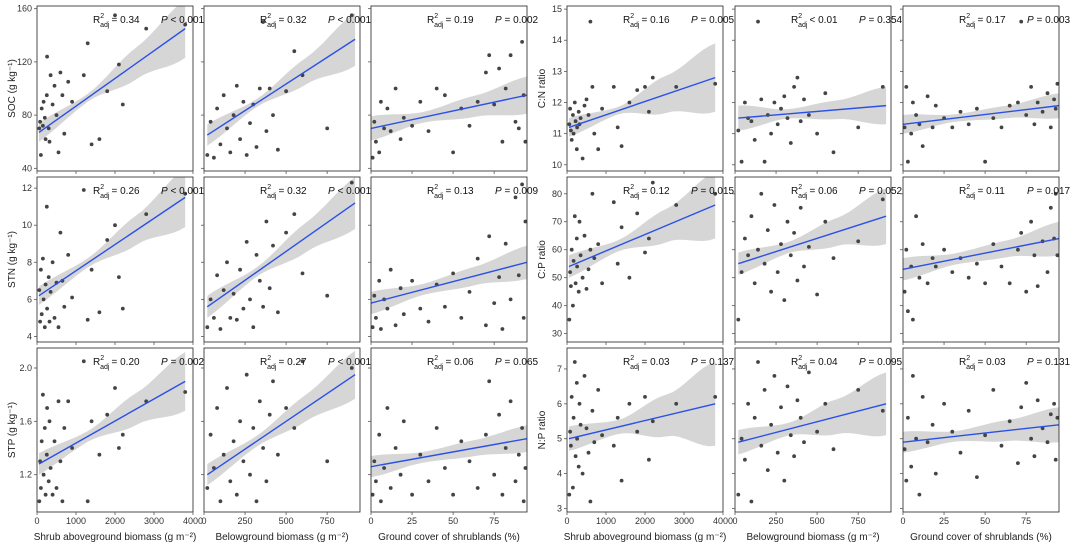  What do you see at coordinates (12, 259) in the screenshot?
I see `y-axis-title: STN (g kg⁻¹)` at bounding box center [12, 259].